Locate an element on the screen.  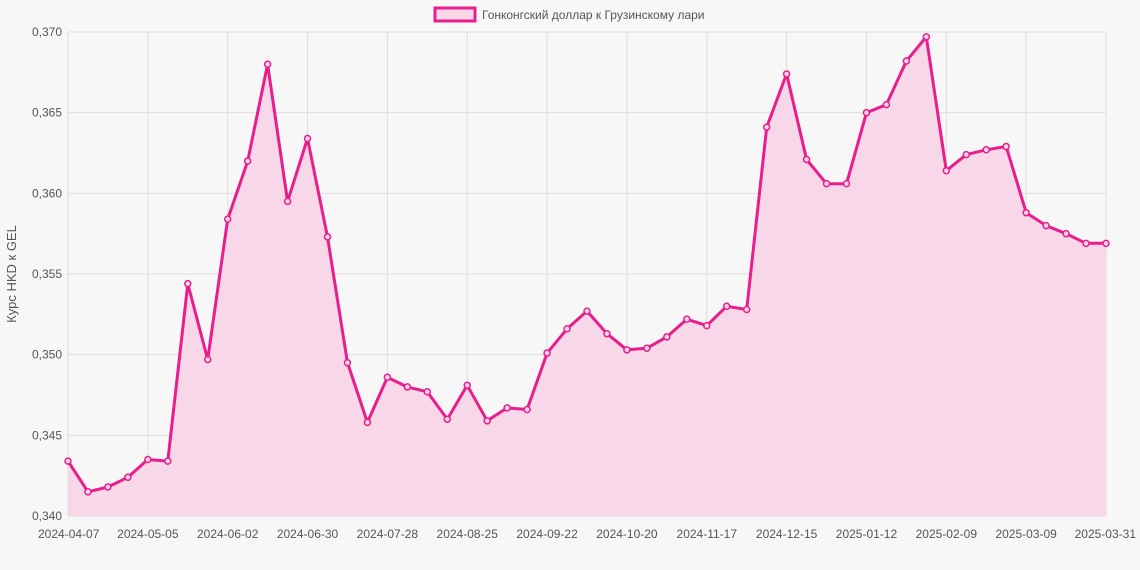
x-tick-label: 2024-06-30 is located at coordinates (308, 534).